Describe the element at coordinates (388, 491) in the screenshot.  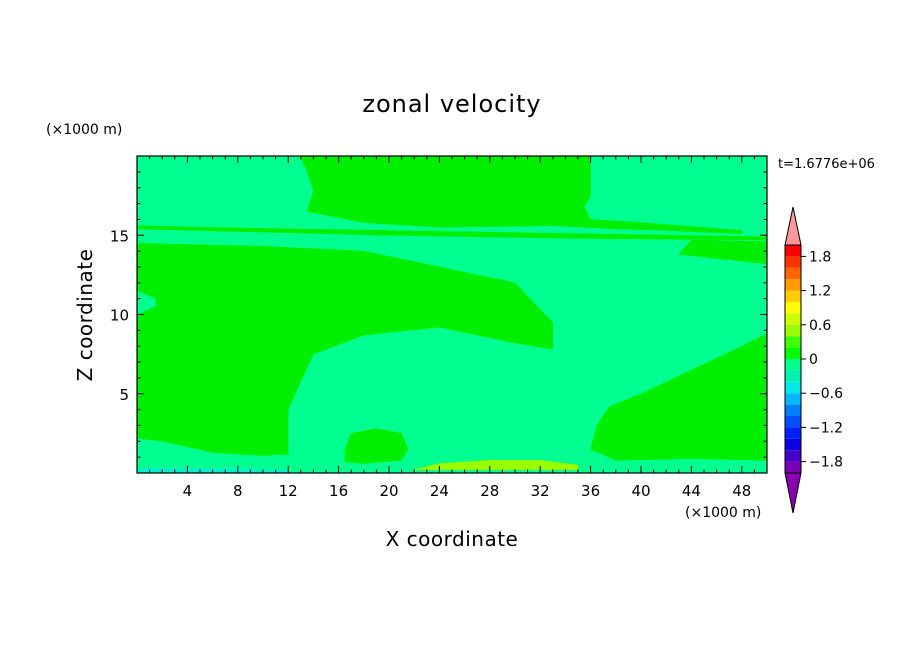
I see `x-tick-label: 20` at that location.